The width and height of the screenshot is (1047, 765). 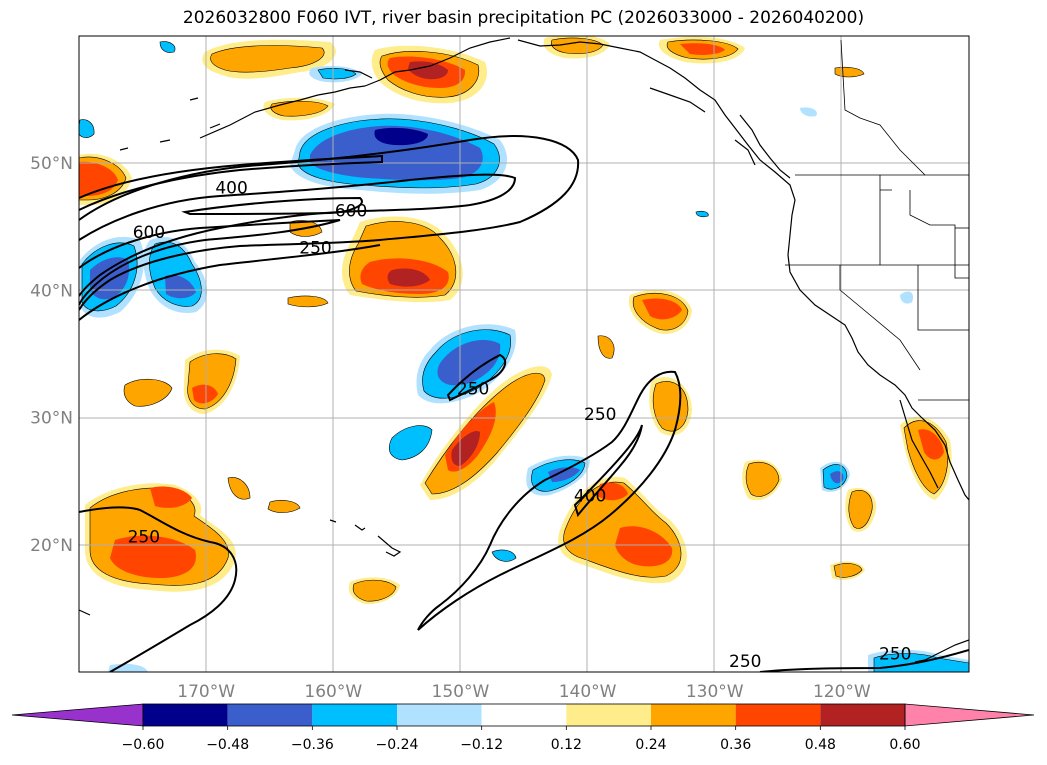 I want to click on lon-tick-label: 150°W, so click(x=461, y=692).